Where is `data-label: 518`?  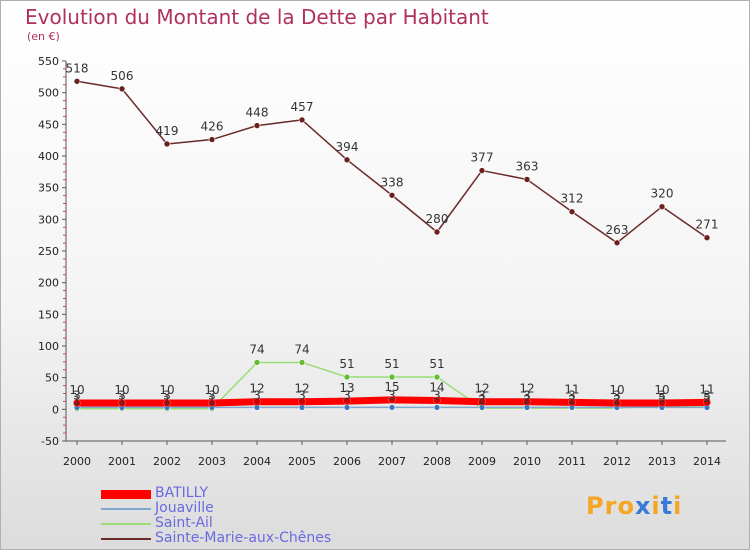 data-label: 518 is located at coordinates (77, 68).